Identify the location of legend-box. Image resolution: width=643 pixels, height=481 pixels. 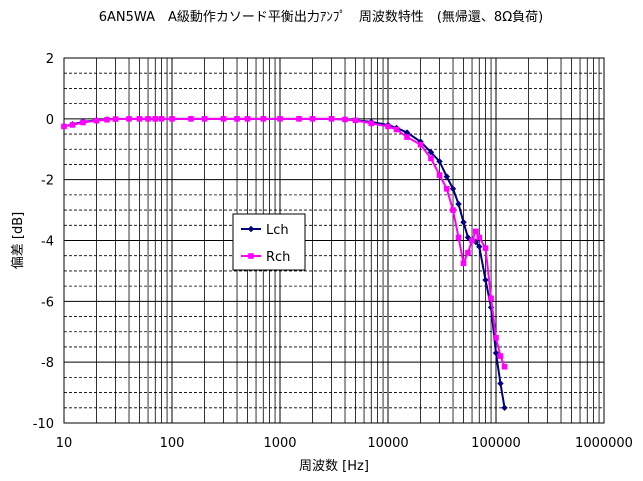
(269, 242).